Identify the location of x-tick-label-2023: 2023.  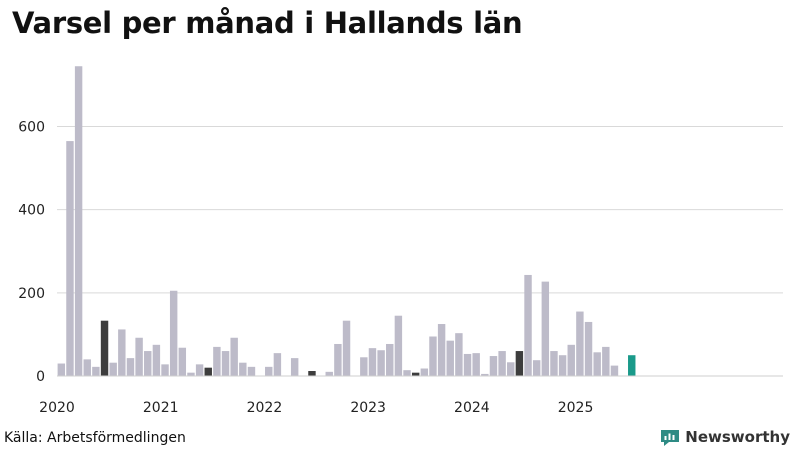
(368, 408).